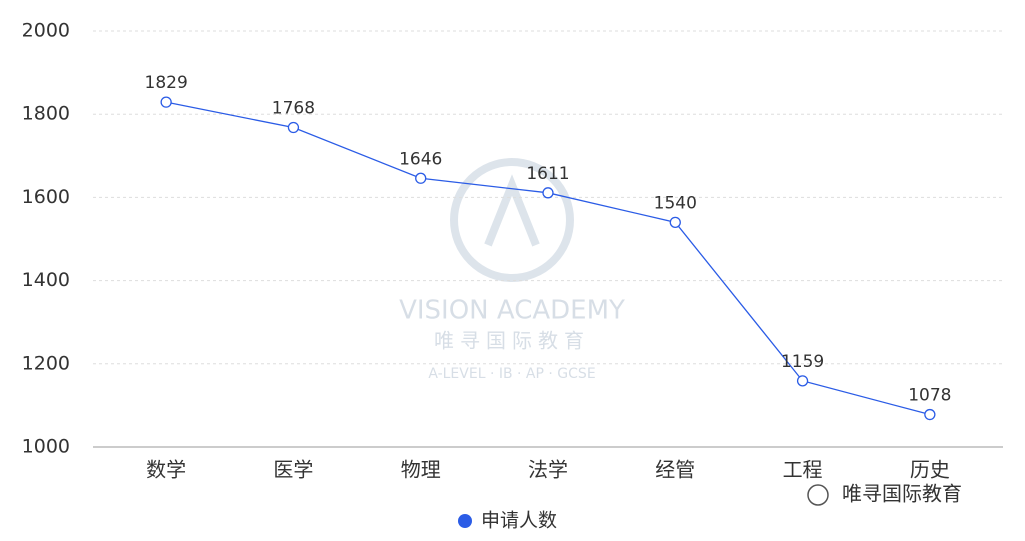  What do you see at coordinates (166, 470) in the screenshot?
I see `x-tick-label: 数学` at bounding box center [166, 470].